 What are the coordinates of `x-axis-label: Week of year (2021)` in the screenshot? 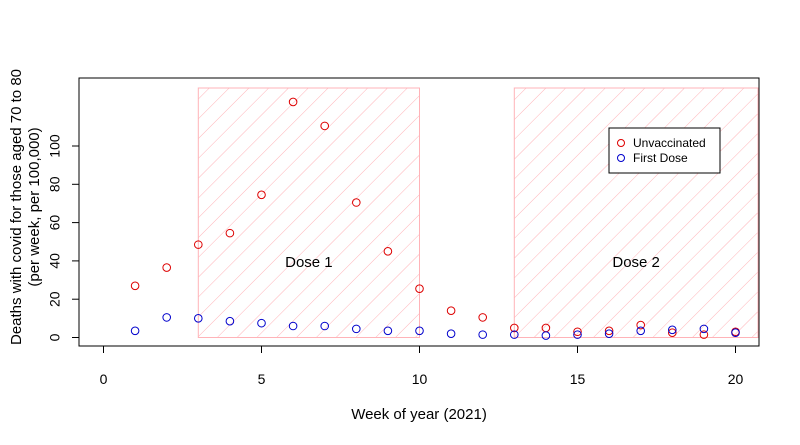 It's located at (419, 414).